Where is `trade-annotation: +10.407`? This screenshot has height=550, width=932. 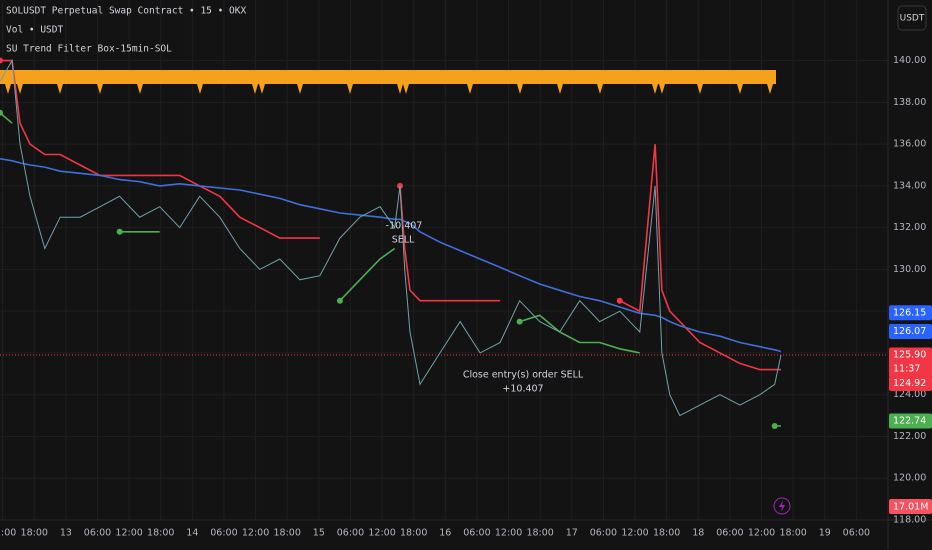
trade-annotation: +10.407 is located at coordinates (522, 389).